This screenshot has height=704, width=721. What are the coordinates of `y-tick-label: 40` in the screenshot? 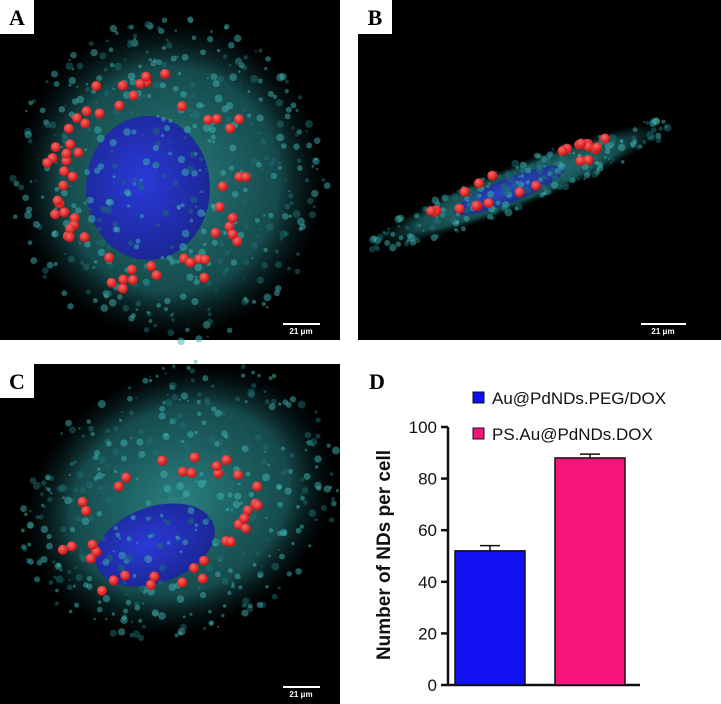 It's located at (427, 582).